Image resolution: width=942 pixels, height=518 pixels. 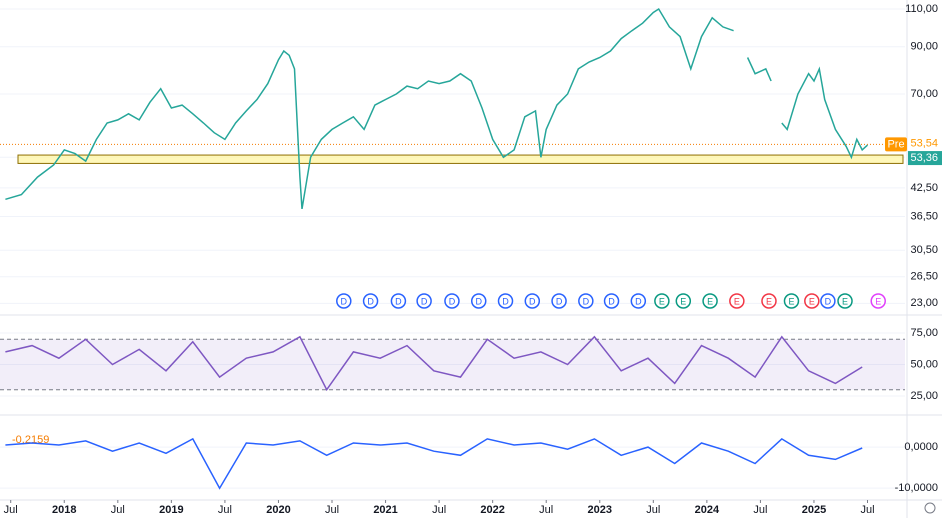 I want to click on pre-tag: Pre, so click(x=895, y=144).